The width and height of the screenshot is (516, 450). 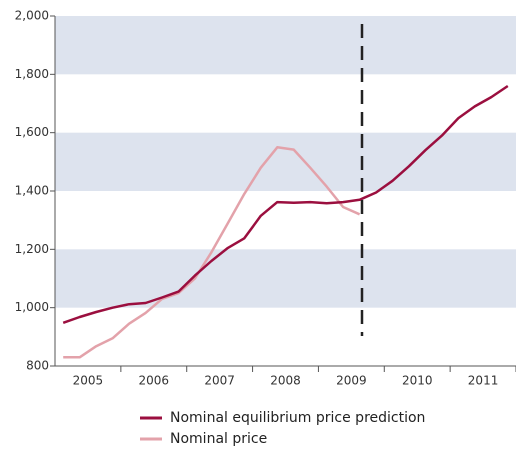 What do you see at coordinates (32, 132) in the screenshot?
I see `y-tick-label: 1,600` at bounding box center [32, 132].